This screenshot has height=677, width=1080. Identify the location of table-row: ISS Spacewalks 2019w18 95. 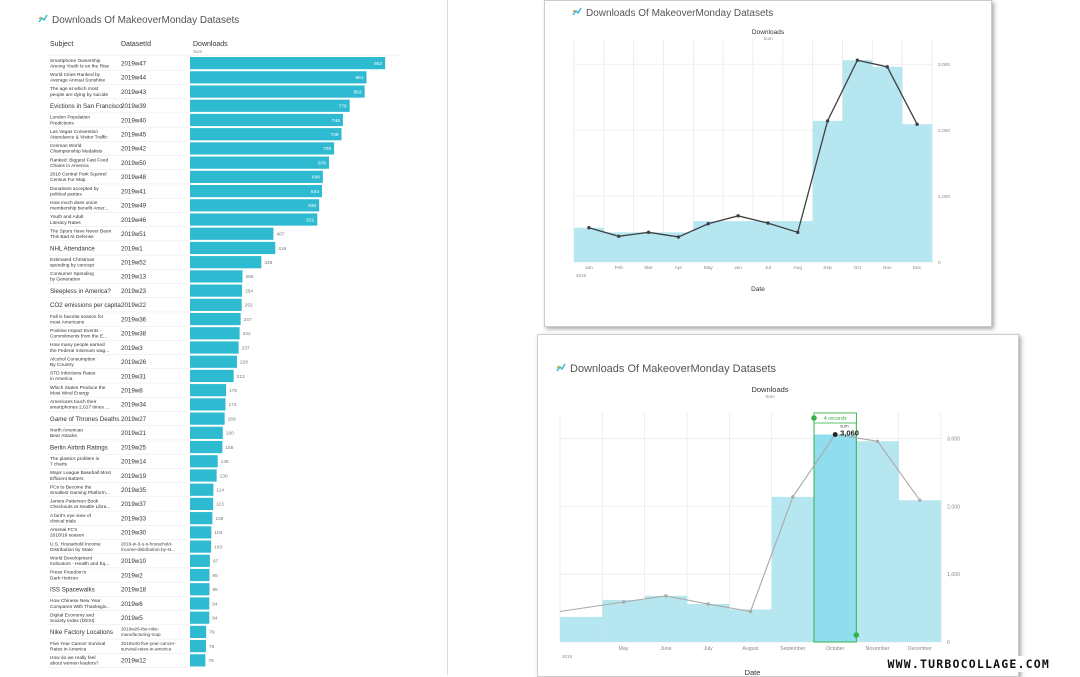
(133, 590).